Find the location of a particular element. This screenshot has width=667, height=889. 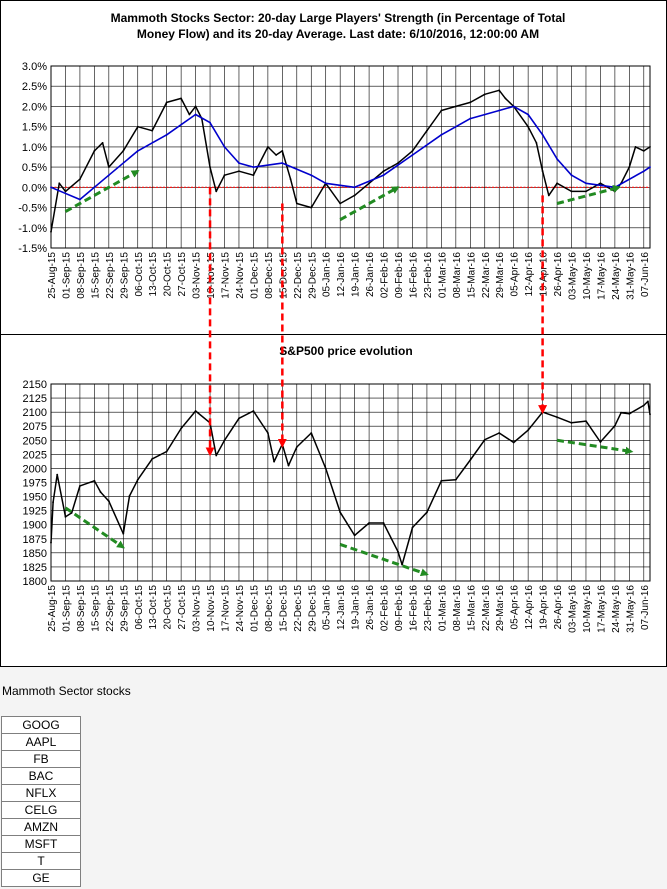

x-tick-label: 01-Sep-15 is located at coordinates (66, 275).